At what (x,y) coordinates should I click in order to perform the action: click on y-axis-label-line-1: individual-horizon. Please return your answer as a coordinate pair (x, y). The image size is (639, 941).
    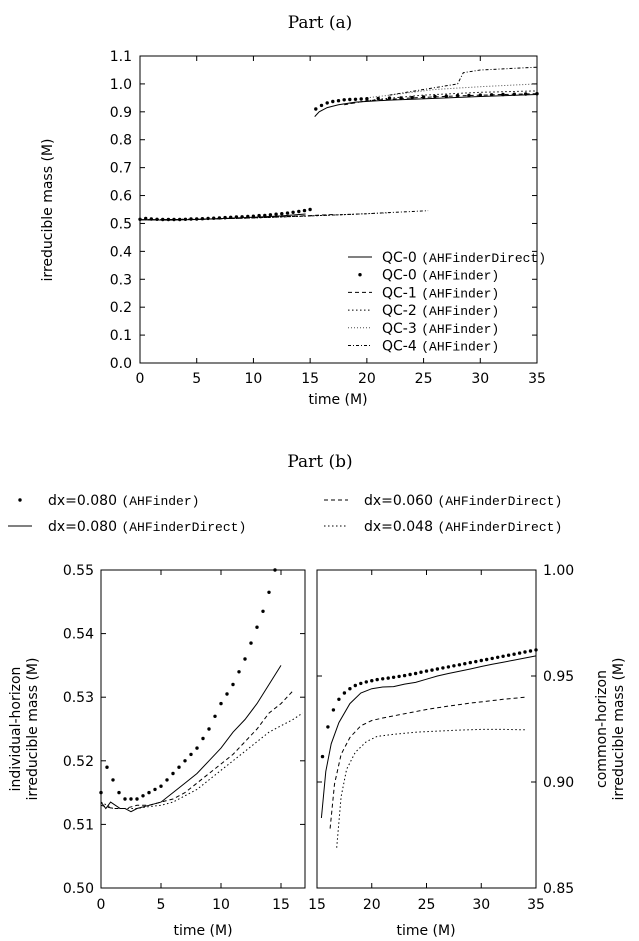
    Looking at the image, I should click on (16, 729).